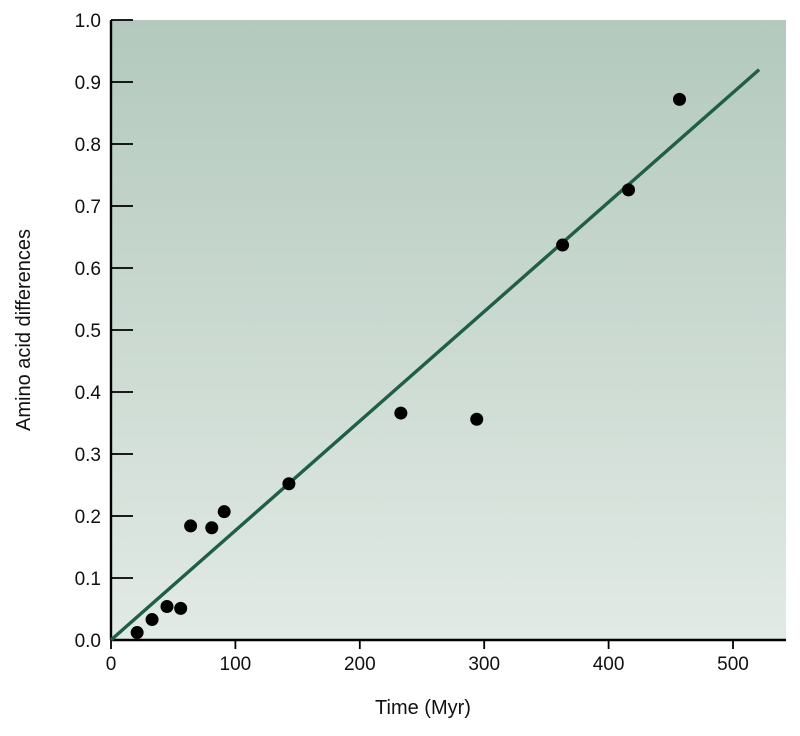 This screenshot has width=800, height=736. I want to click on x-tick-label: 300, so click(484, 664).